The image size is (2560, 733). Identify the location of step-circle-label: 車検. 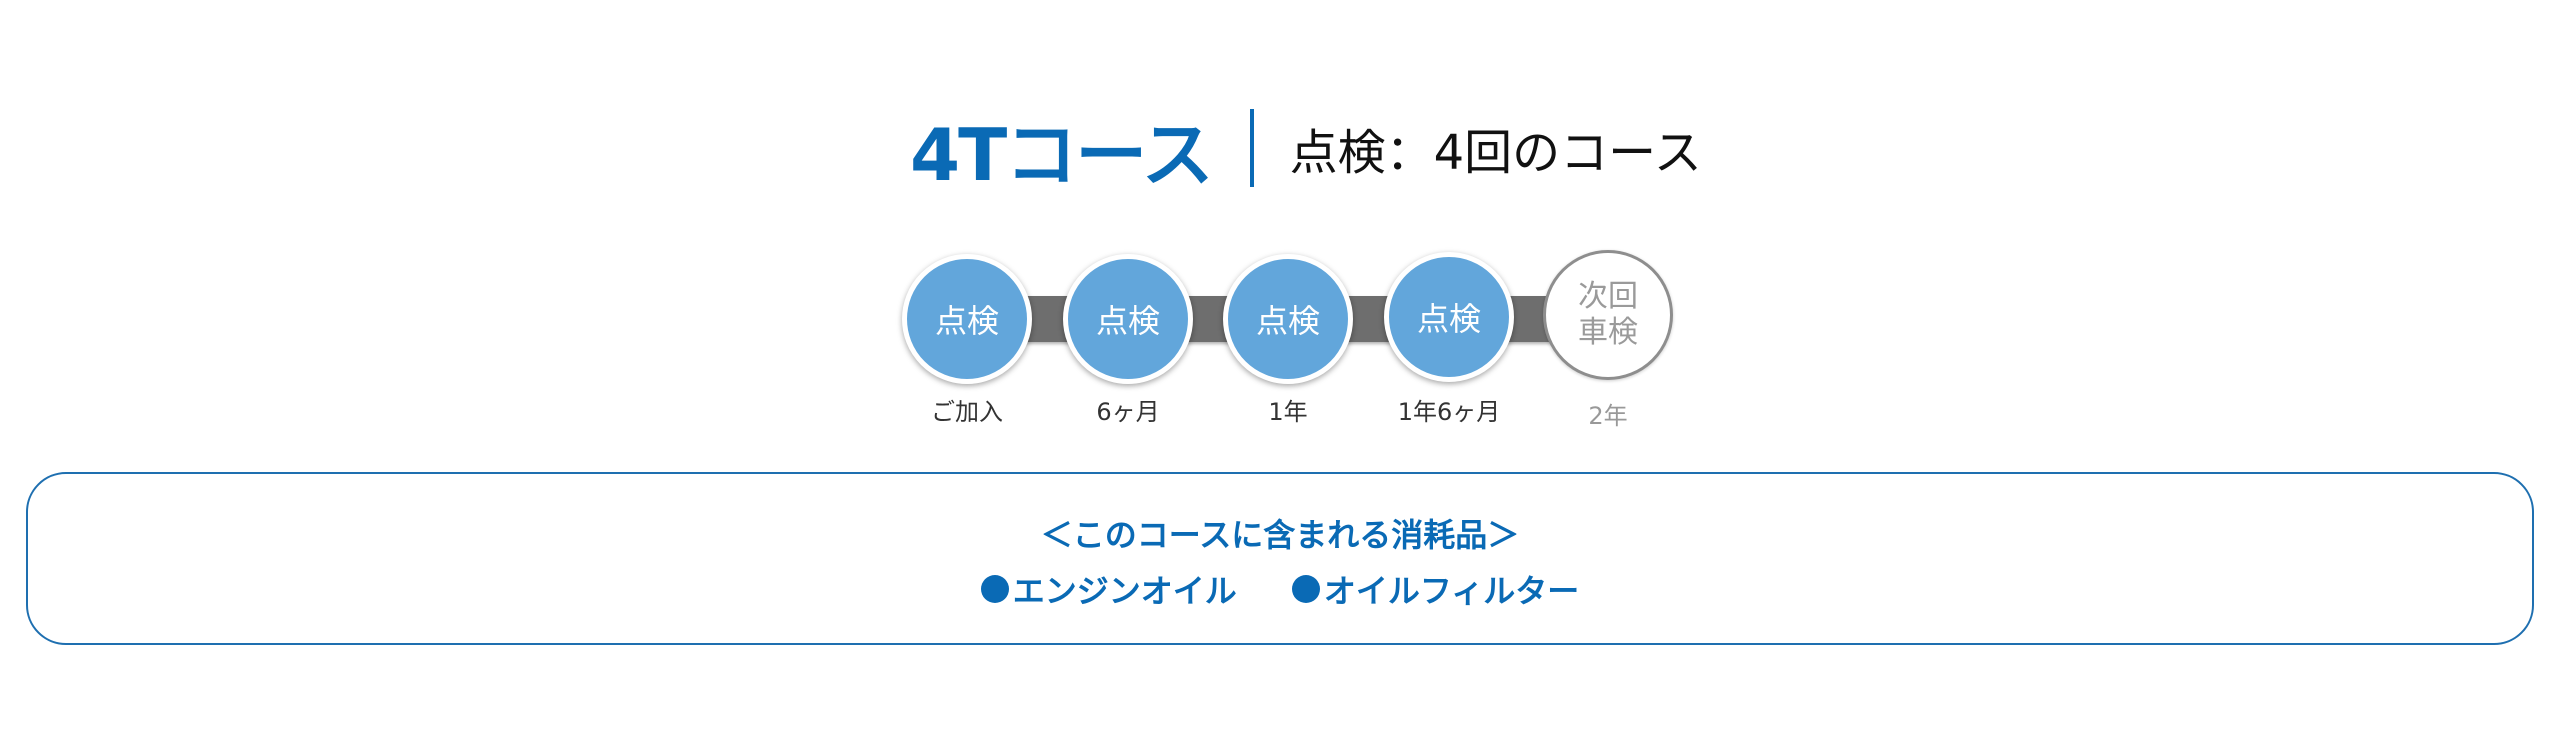
(1608, 332).